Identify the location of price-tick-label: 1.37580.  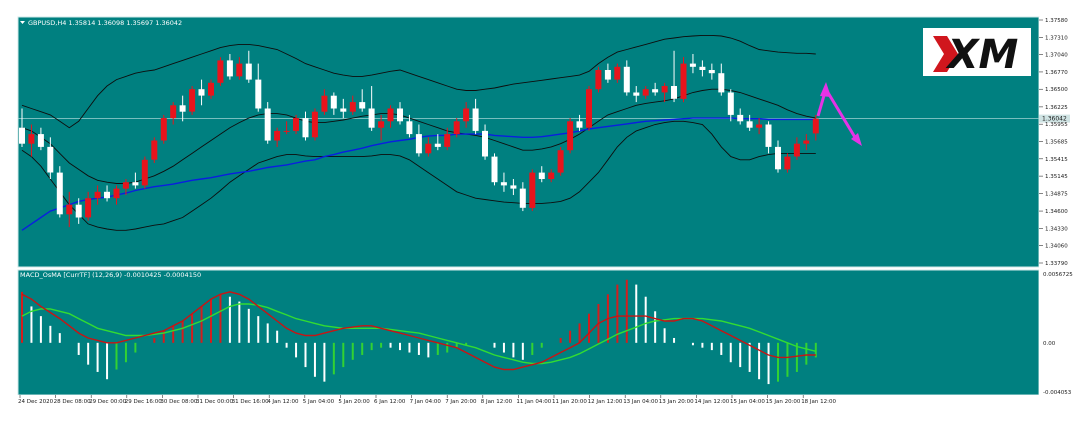
(1056, 21).